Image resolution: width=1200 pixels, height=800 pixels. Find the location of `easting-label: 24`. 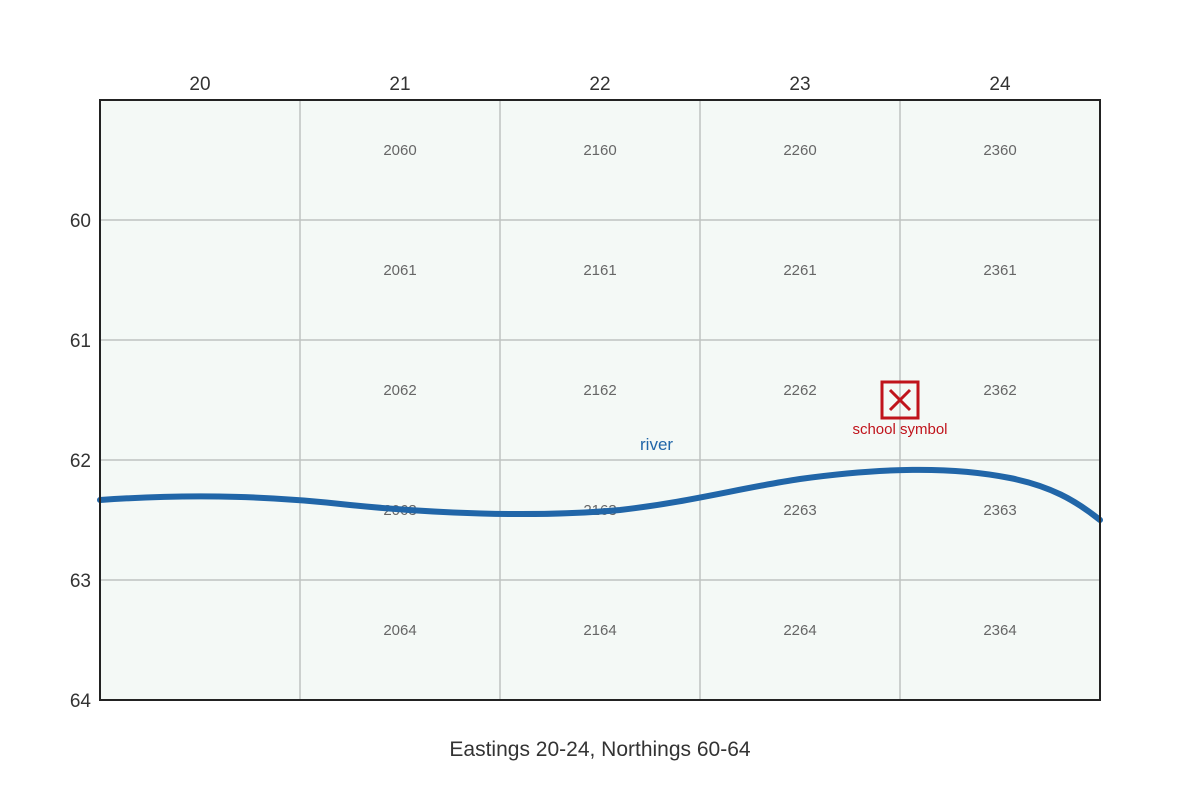

easting-label: 24 is located at coordinates (1000, 84).